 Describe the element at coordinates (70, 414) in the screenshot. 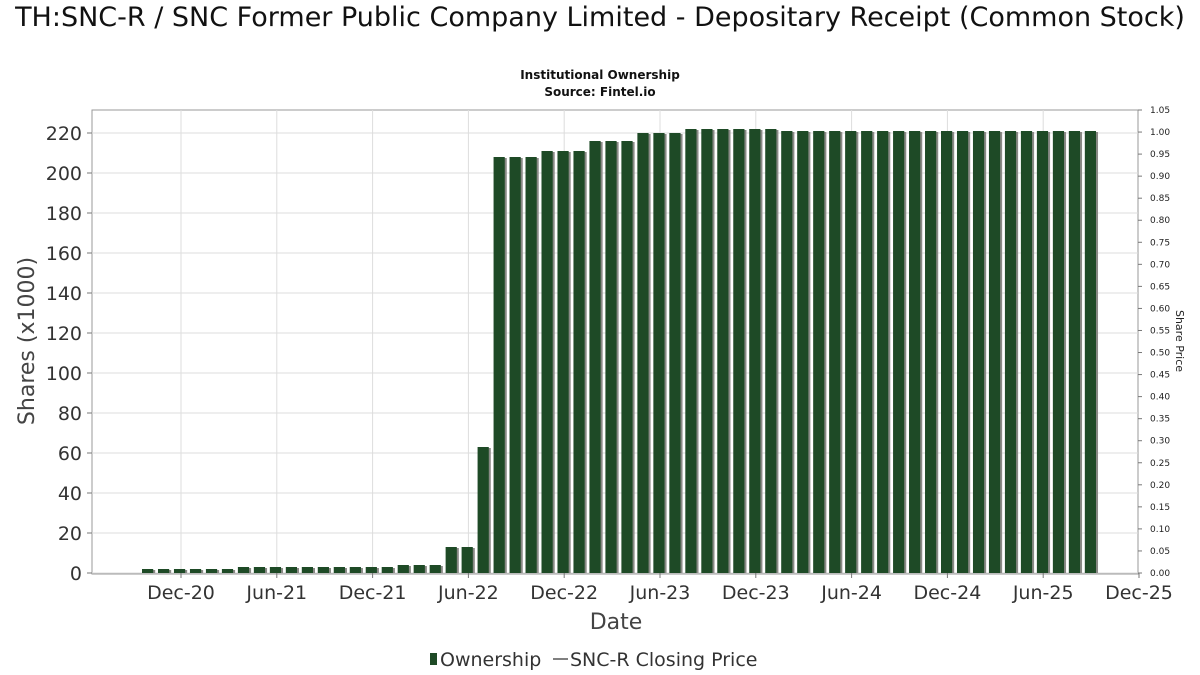

I see `y-tick-label: 80` at that location.